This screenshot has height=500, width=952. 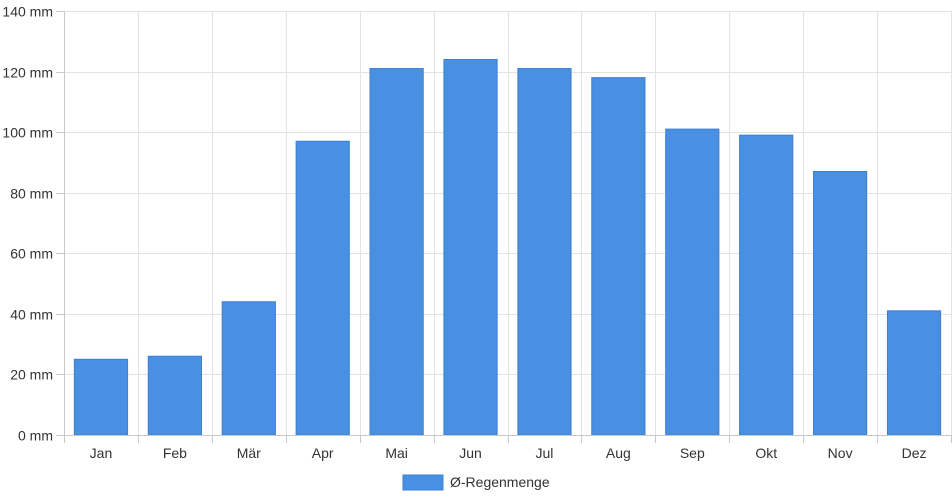 I want to click on x-tick-label: Jun, so click(x=470, y=453).